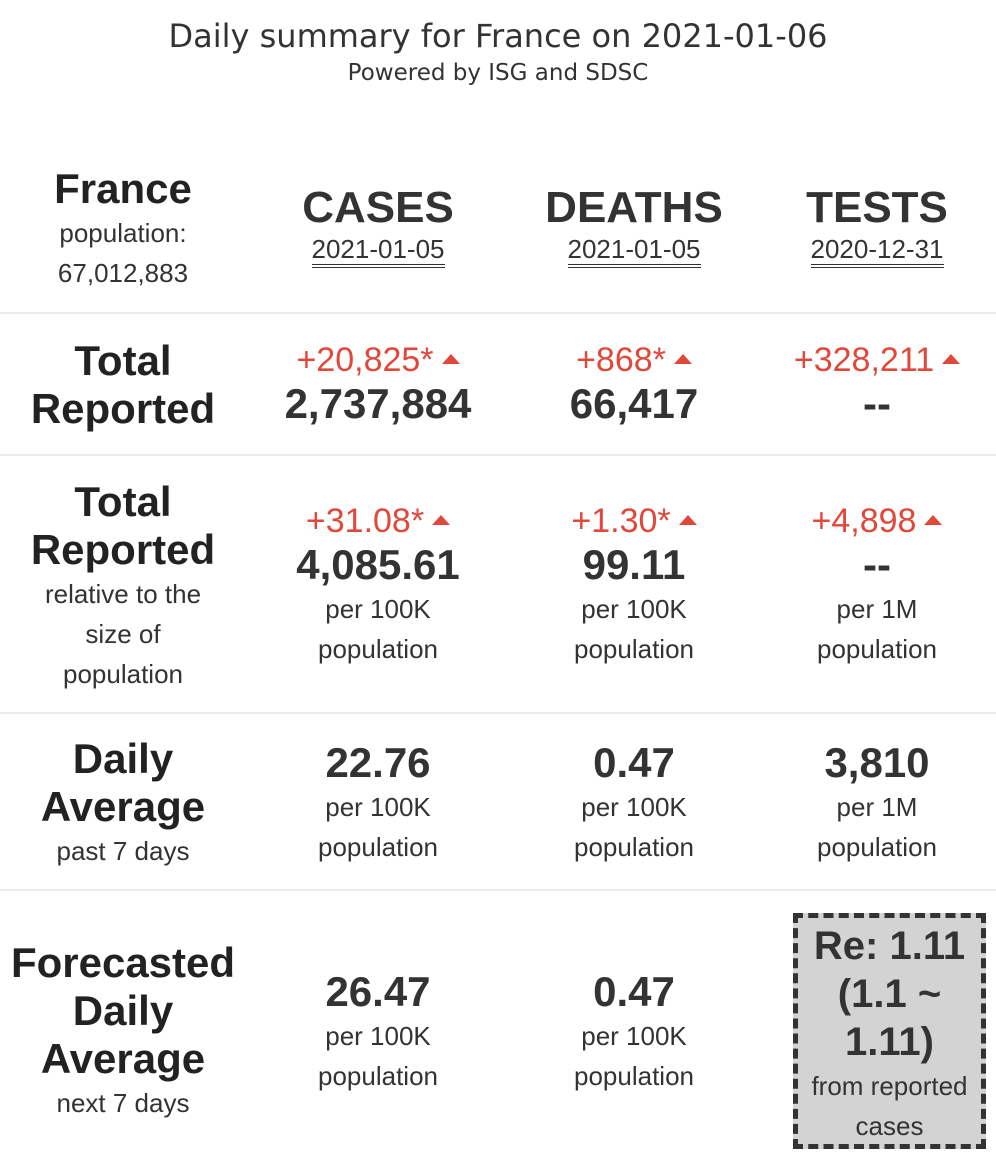  I want to click on delta-value: +20,825*, so click(378, 360).